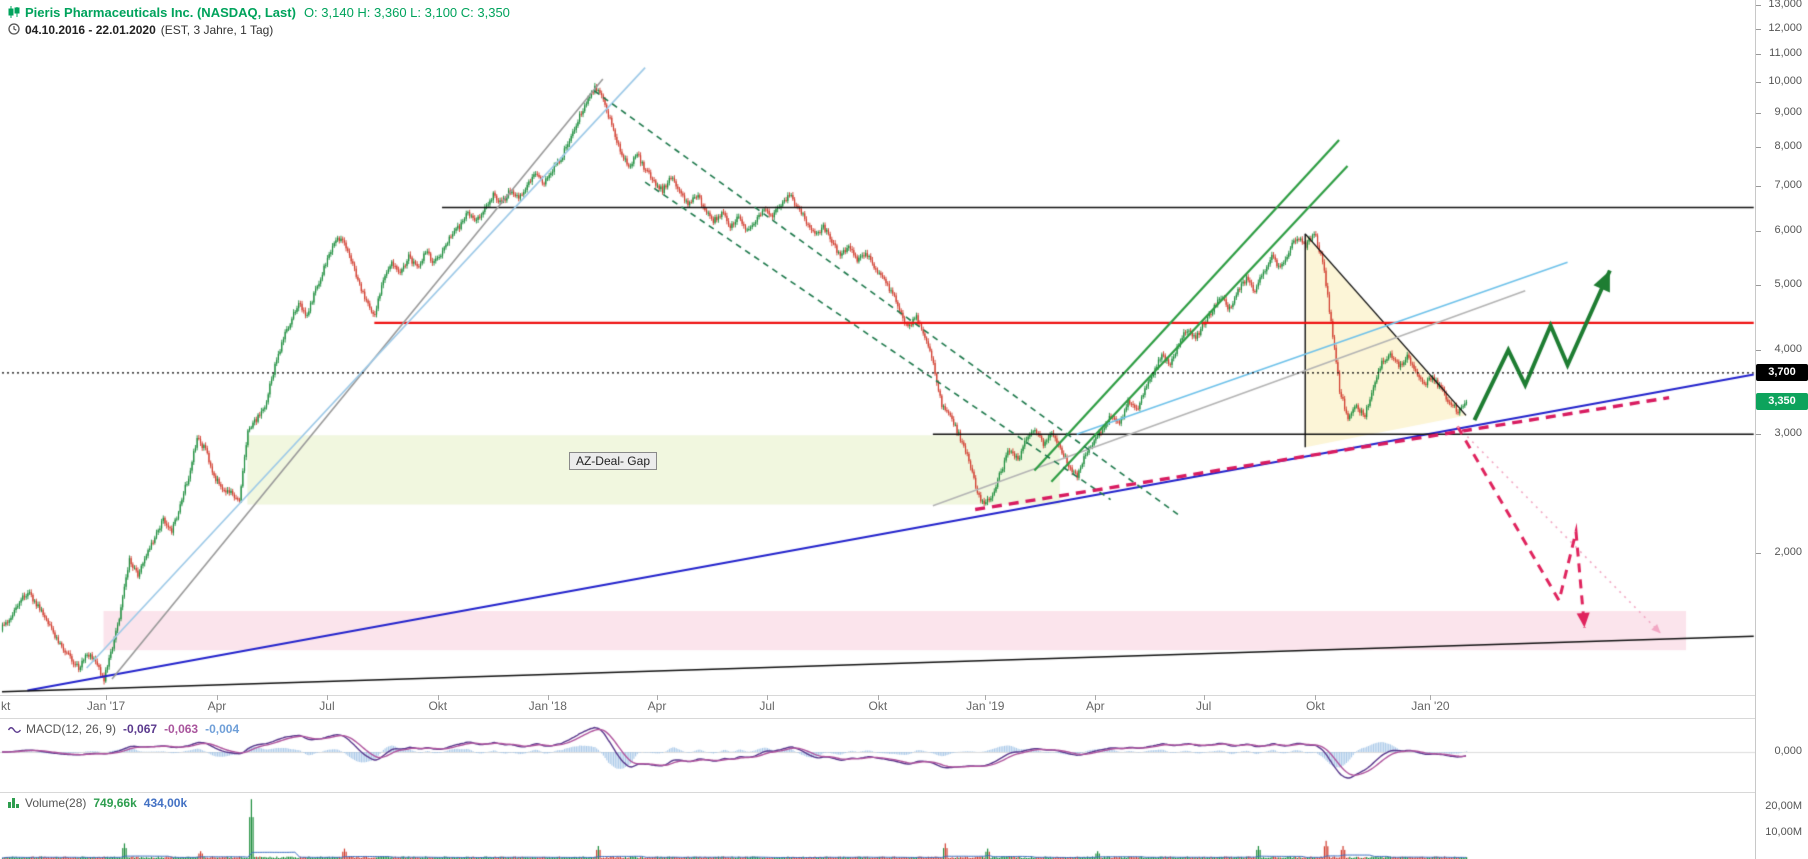 The height and width of the screenshot is (859, 1808). I want to click on y-axis-label: 11,000, so click(1785, 53).